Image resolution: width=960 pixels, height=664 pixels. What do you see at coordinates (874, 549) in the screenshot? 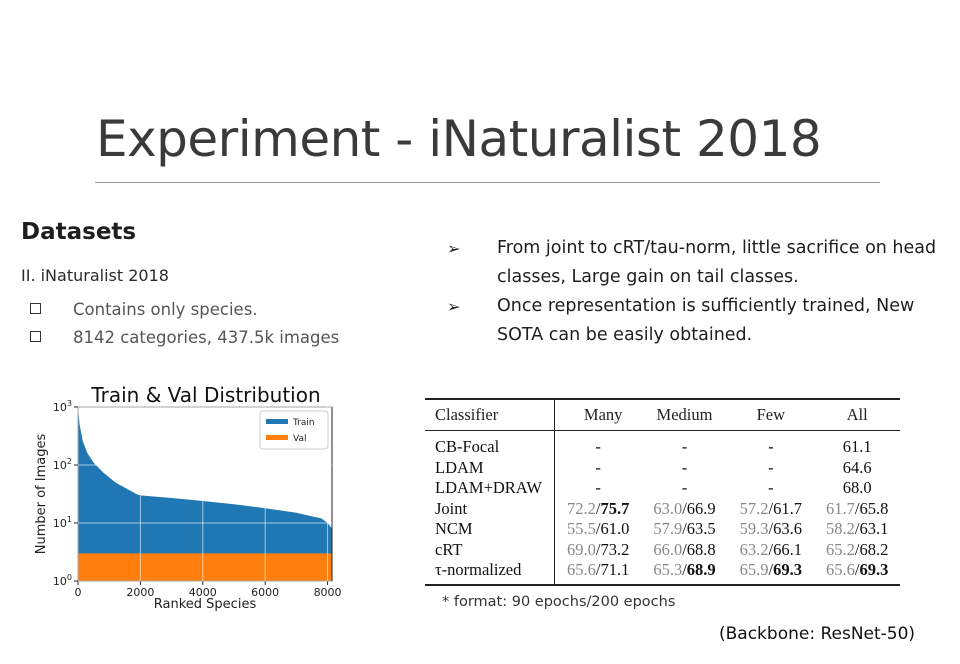
I see `value-200-epochs: 68.2` at bounding box center [874, 549].